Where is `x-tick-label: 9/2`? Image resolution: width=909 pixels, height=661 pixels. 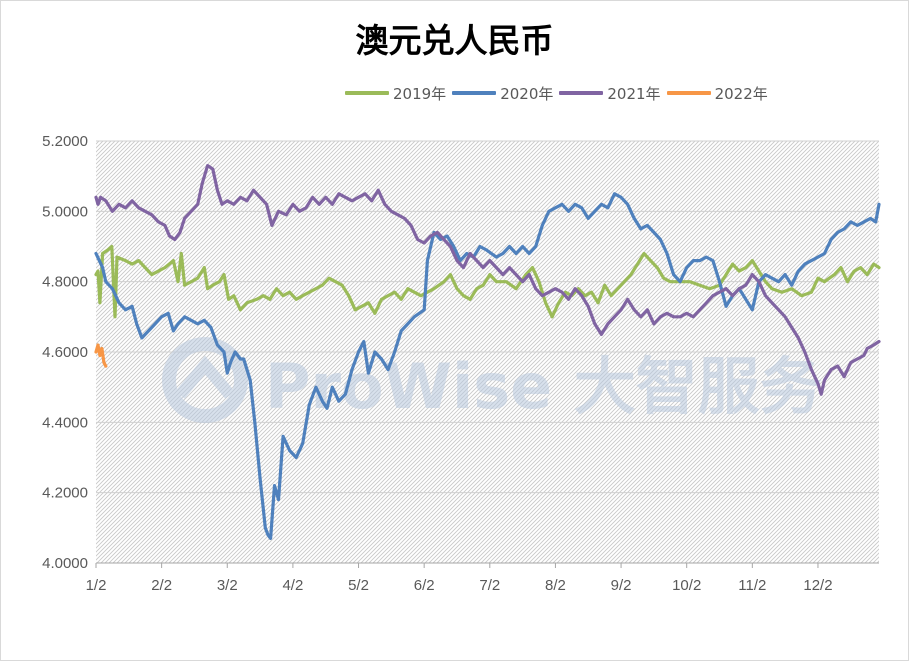 x-tick-label: 9/2 is located at coordinates (621, 585).